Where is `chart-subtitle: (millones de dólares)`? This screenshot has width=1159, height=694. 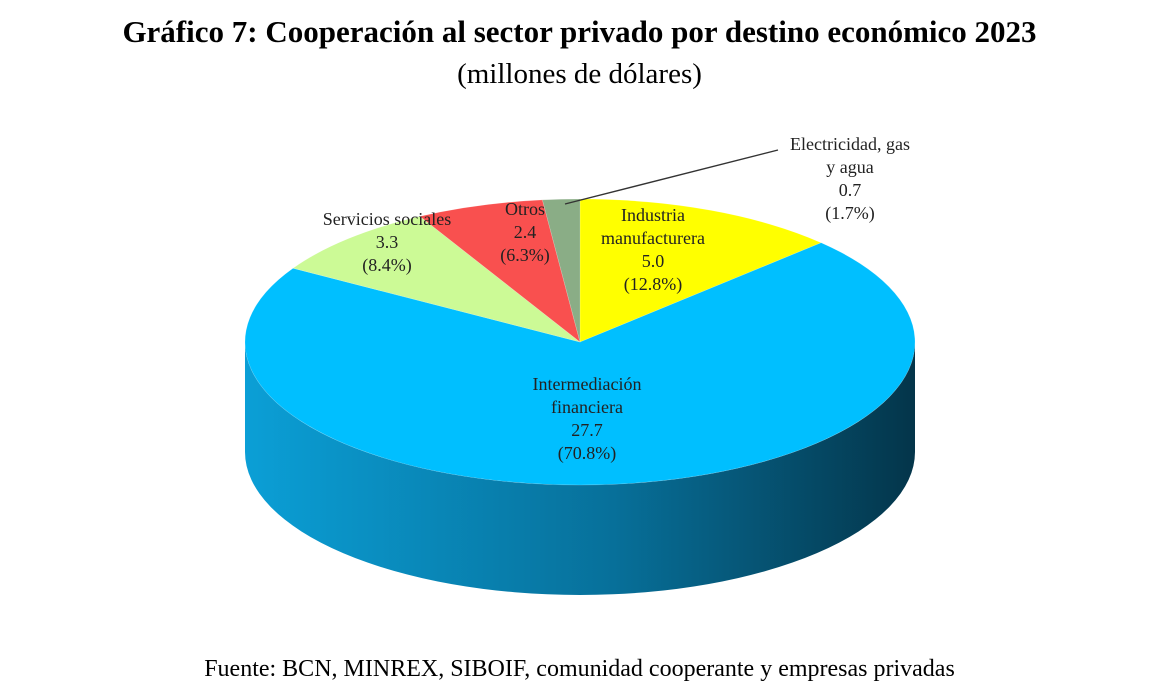 chart-subtitle: (millones de dólares) is located at coordinates (579, 74).